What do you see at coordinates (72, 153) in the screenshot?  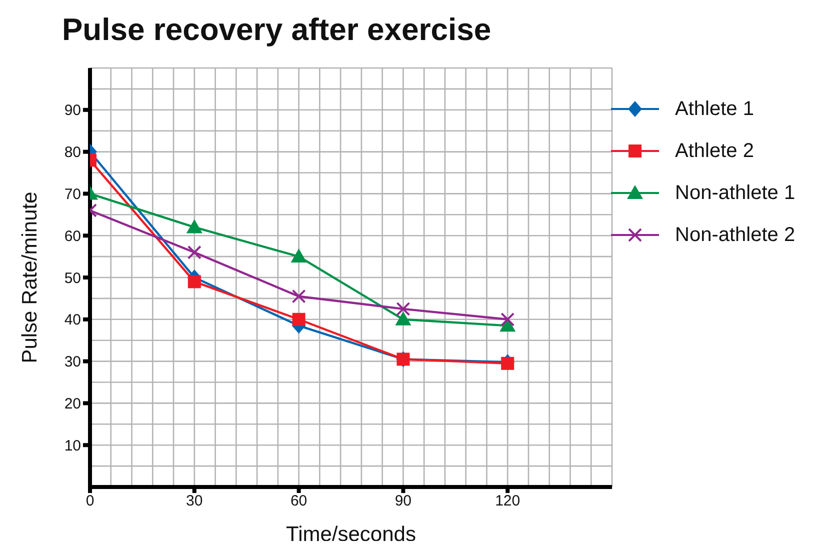 I see `y-tick-label: 80` at bounding box center [72, 153].